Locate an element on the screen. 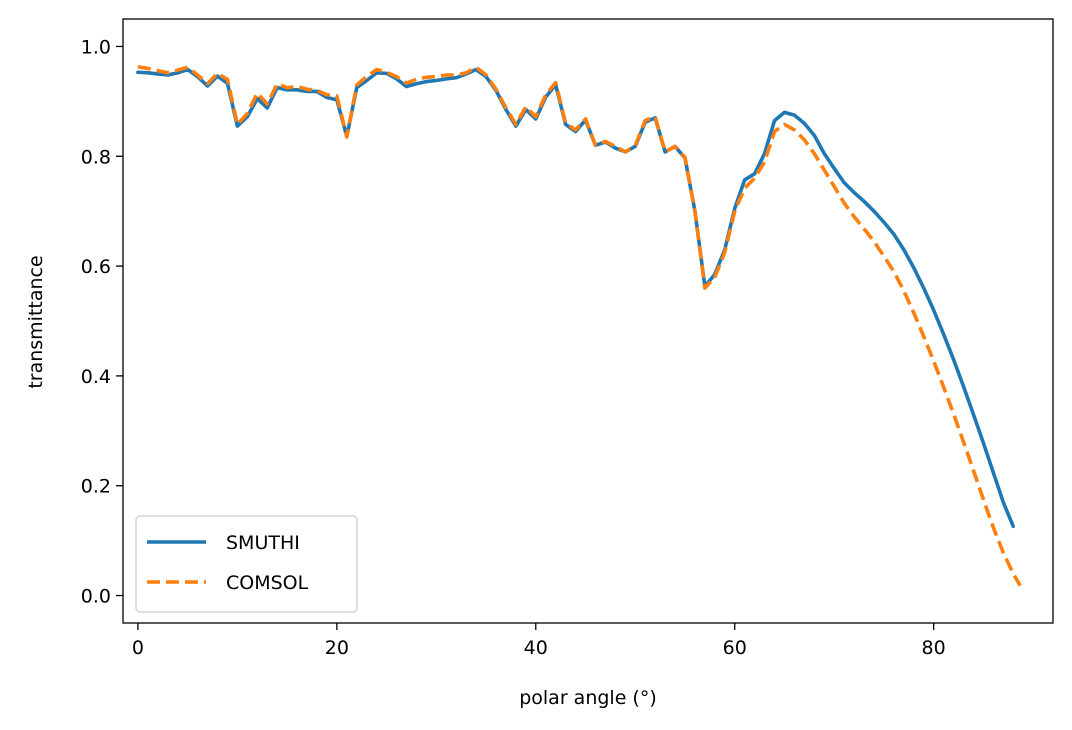 This screenshot has height=730, width=1072. x-ticks: 0 20 40 60 80 is located at coordinates (539, 641).